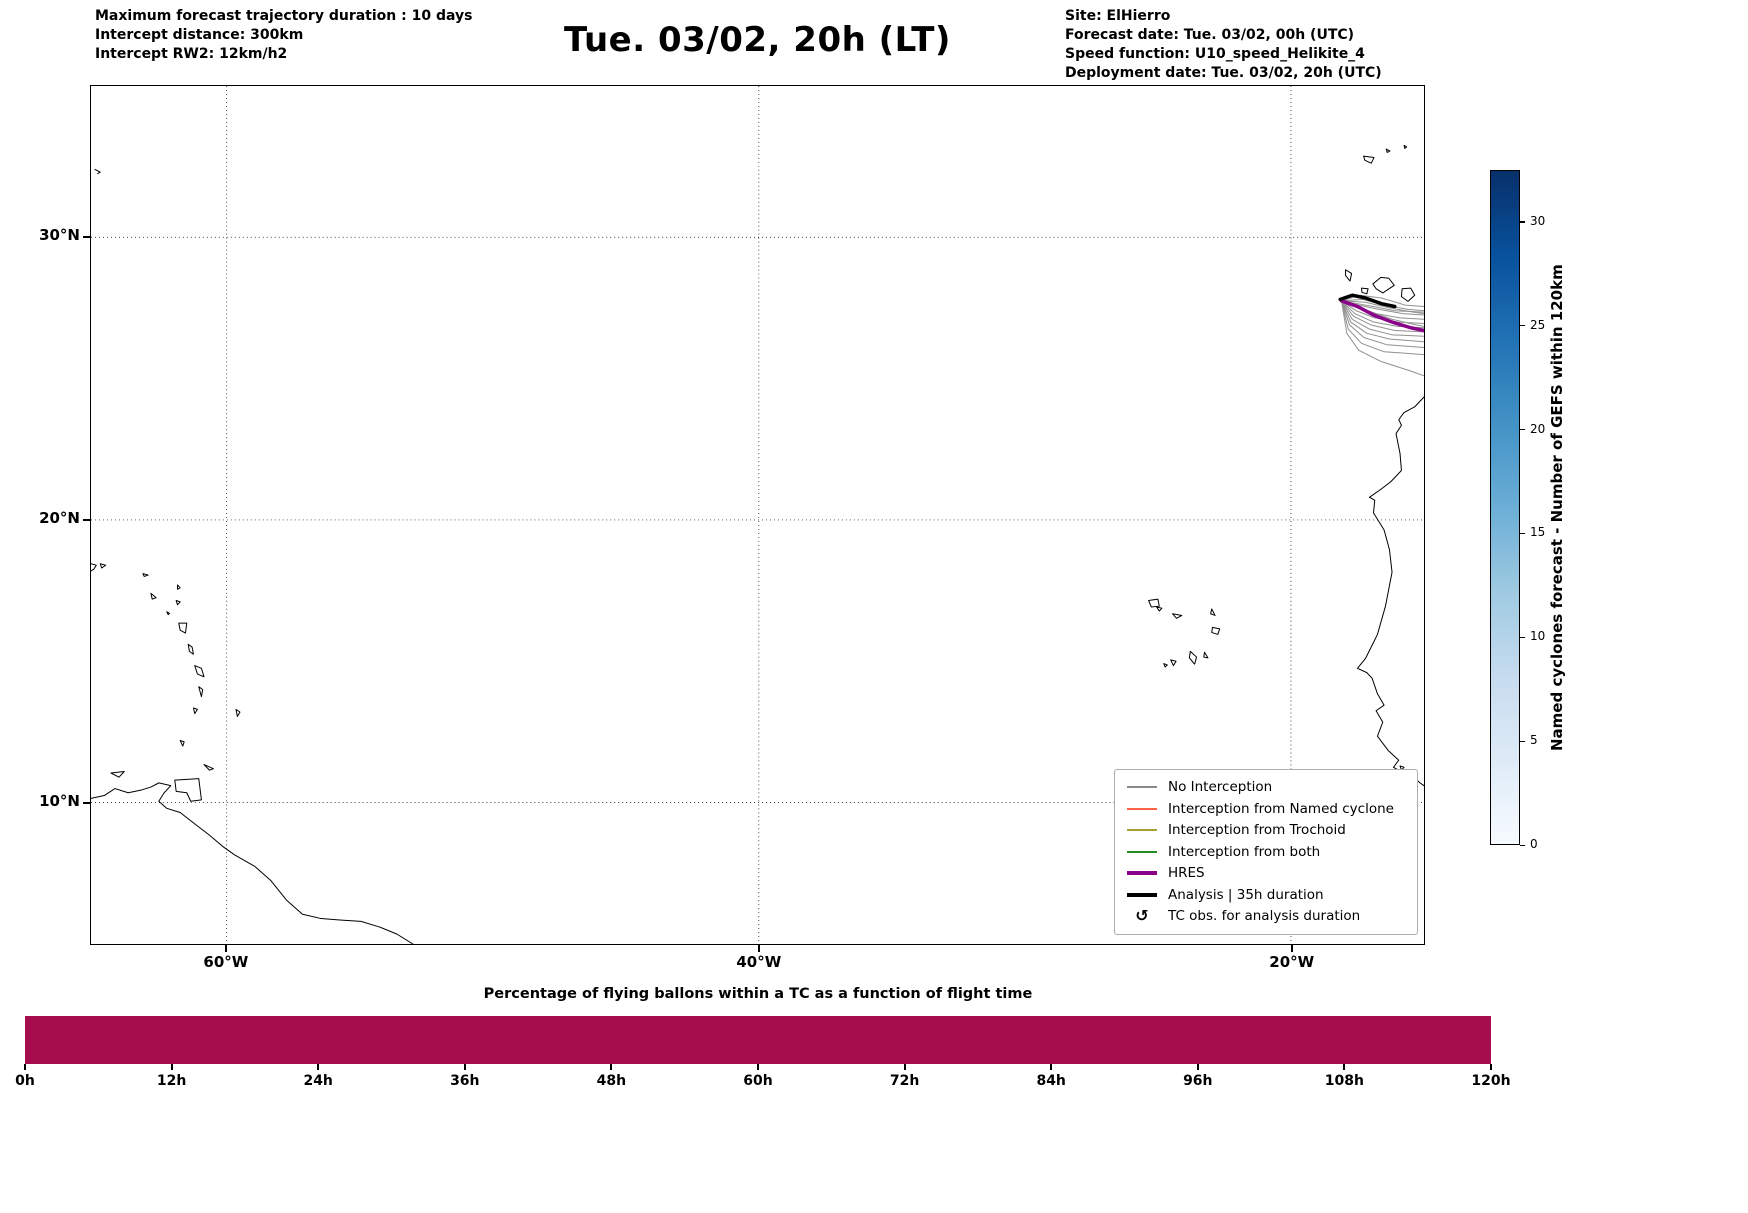 The height and width of the screenshot is (1213, 1748). What do you see at coordinates (1165, 665) in the screenshot?
I see `coastline-brava` at bounding box center [1165, 665].